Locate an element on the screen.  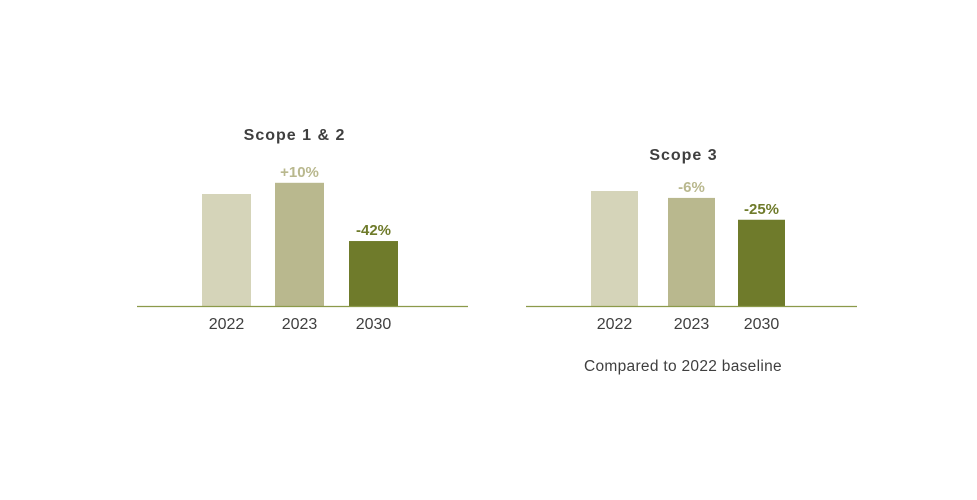
data-label-2030: -42% is located at coordinates (373, 230).